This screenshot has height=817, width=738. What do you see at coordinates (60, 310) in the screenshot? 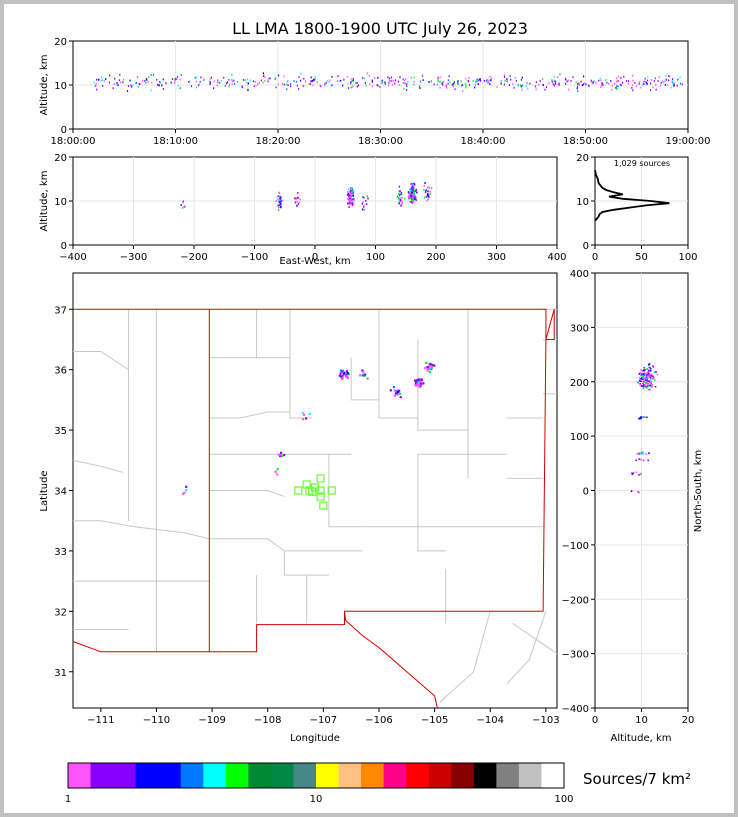
I see `latitude-tick-label: 37` at bounding box center [60, 310].